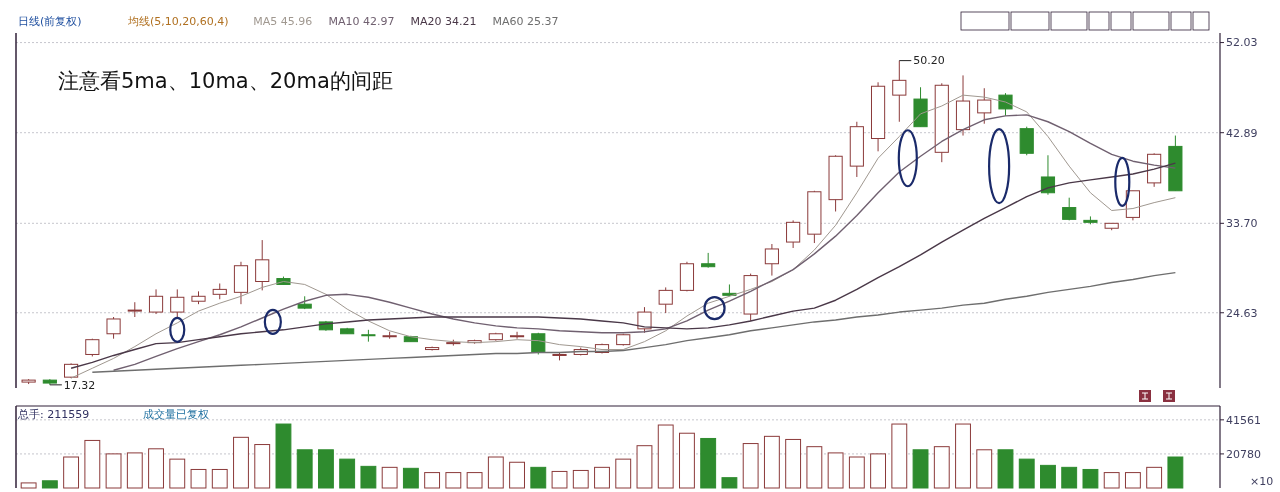 The width and height of the screenshot is (1280, 492). Describe the element at coordinates (176, 414) in the screenshot. I see `chart-subtitle: 成交量已复权` at that location.